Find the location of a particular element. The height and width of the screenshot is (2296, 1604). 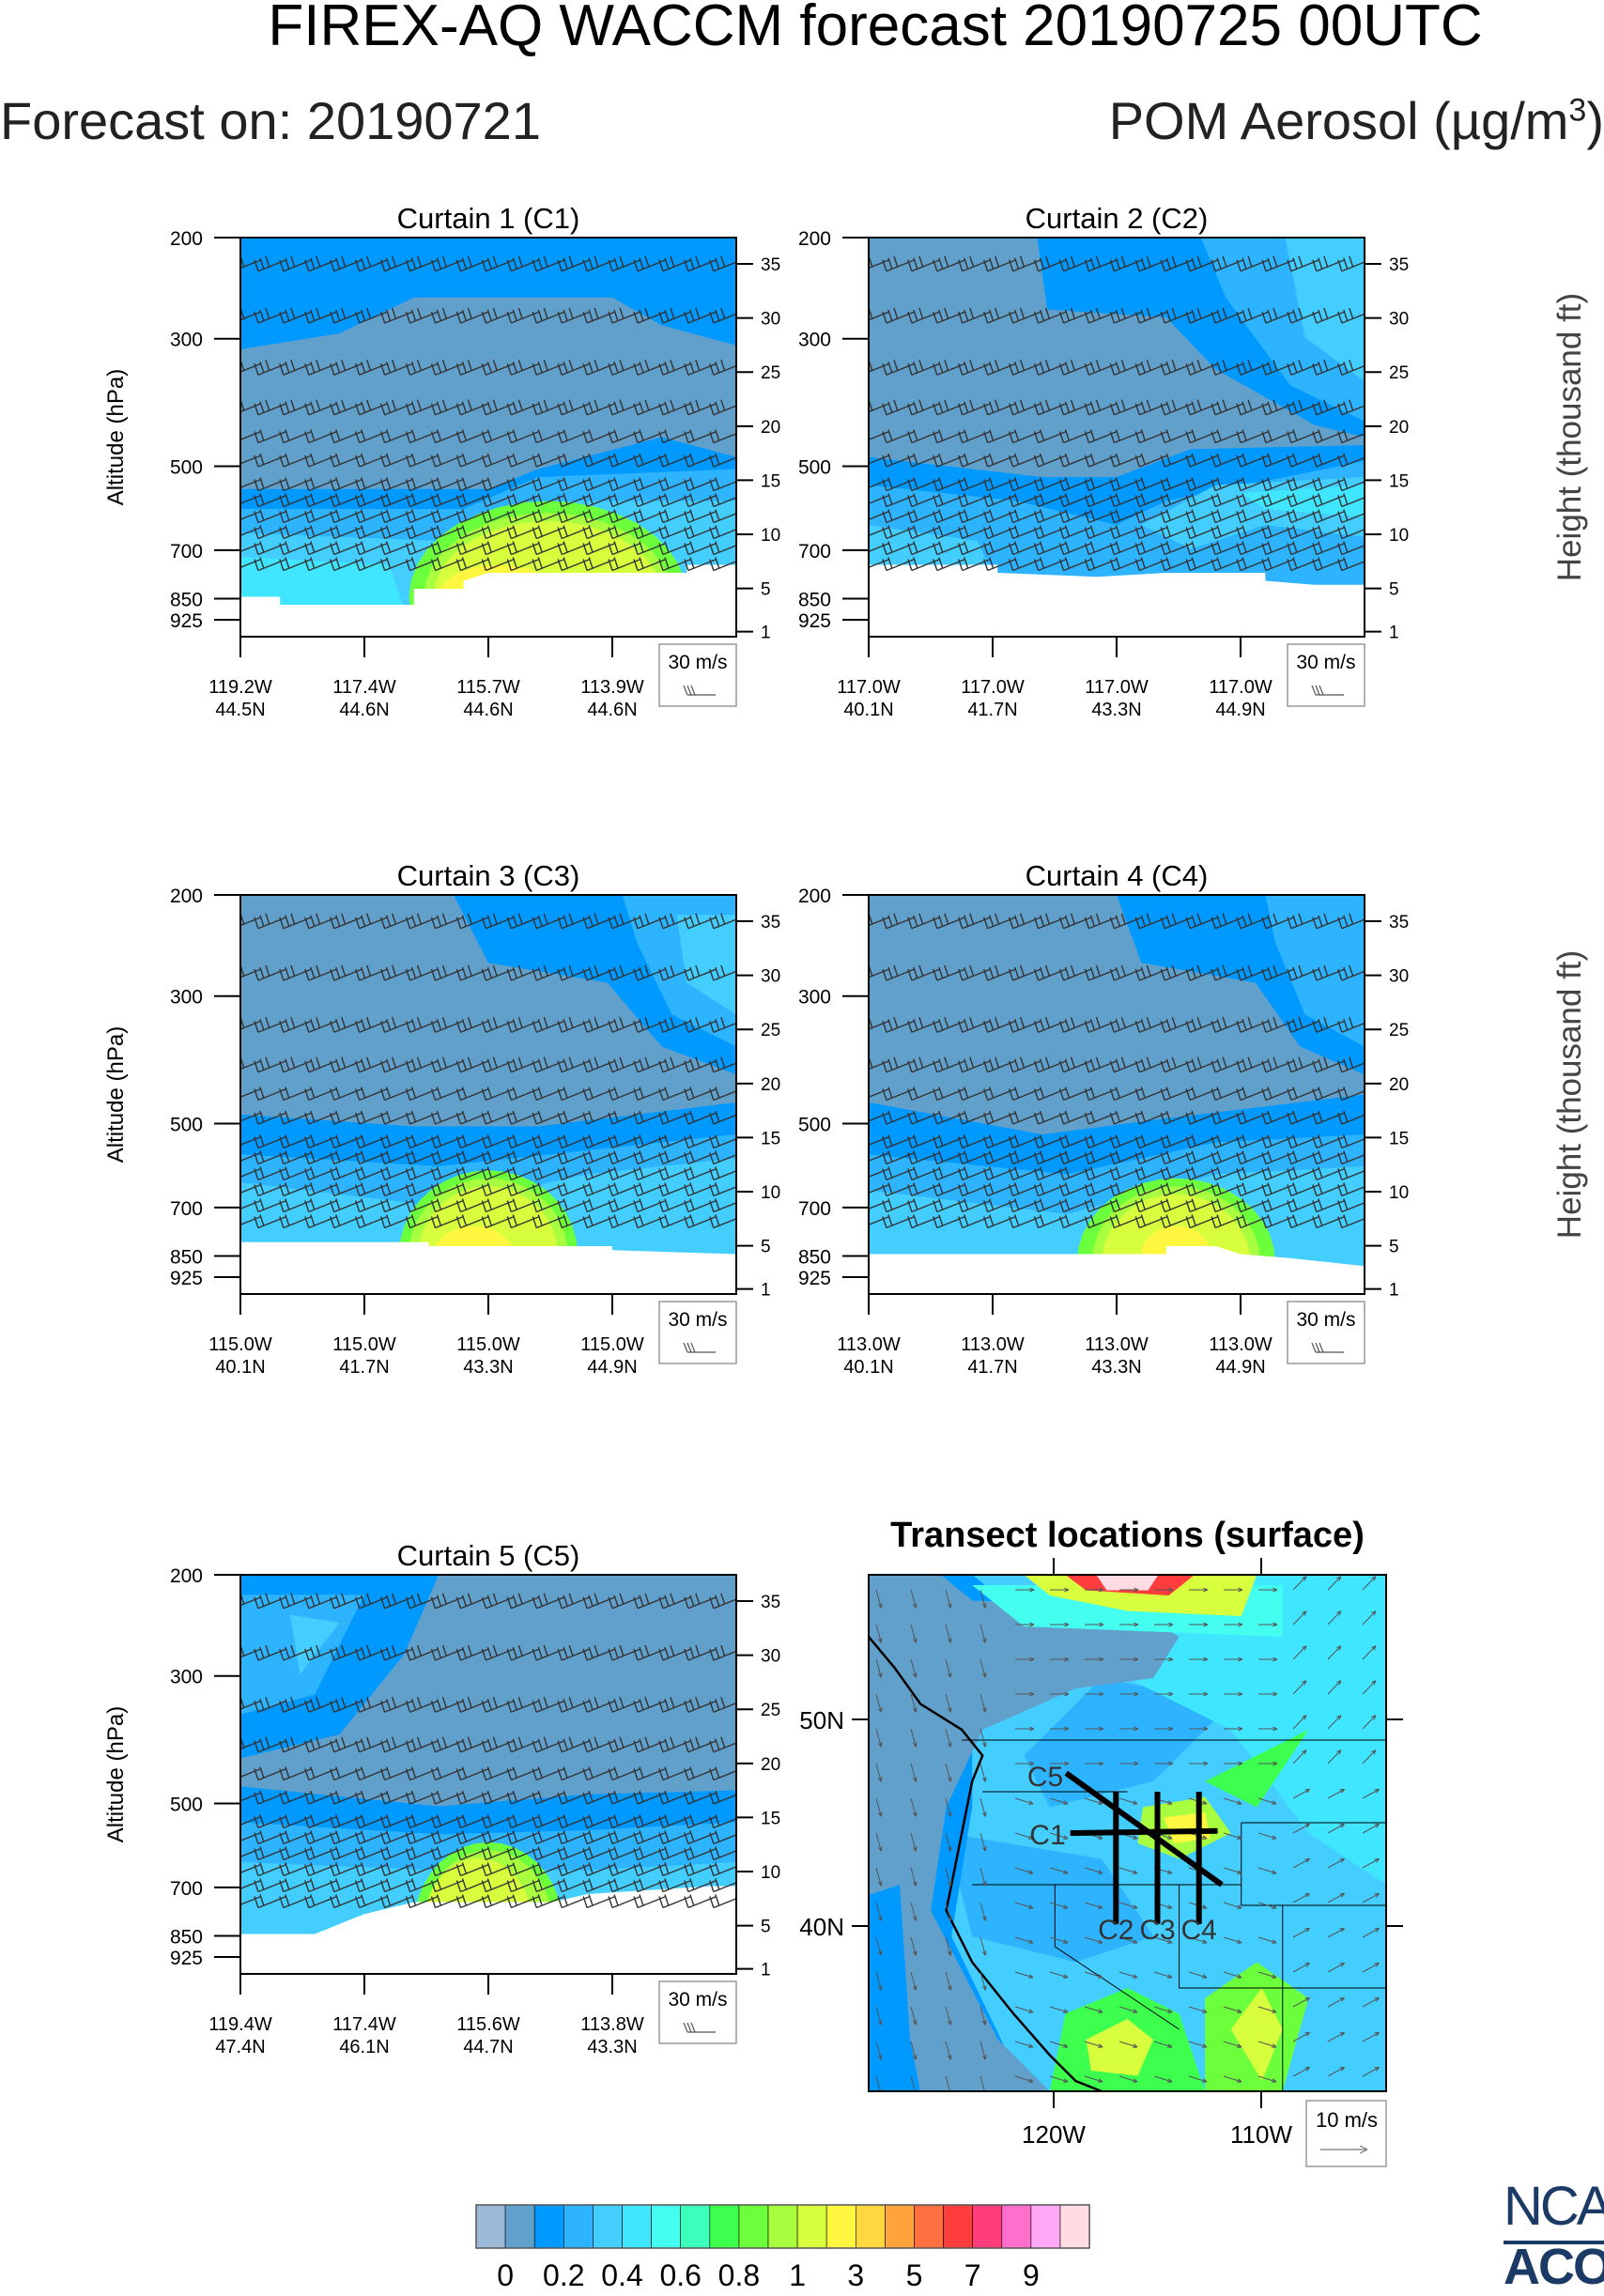

pressure-tick-label: 500 is located at coordinates (186, 1125).